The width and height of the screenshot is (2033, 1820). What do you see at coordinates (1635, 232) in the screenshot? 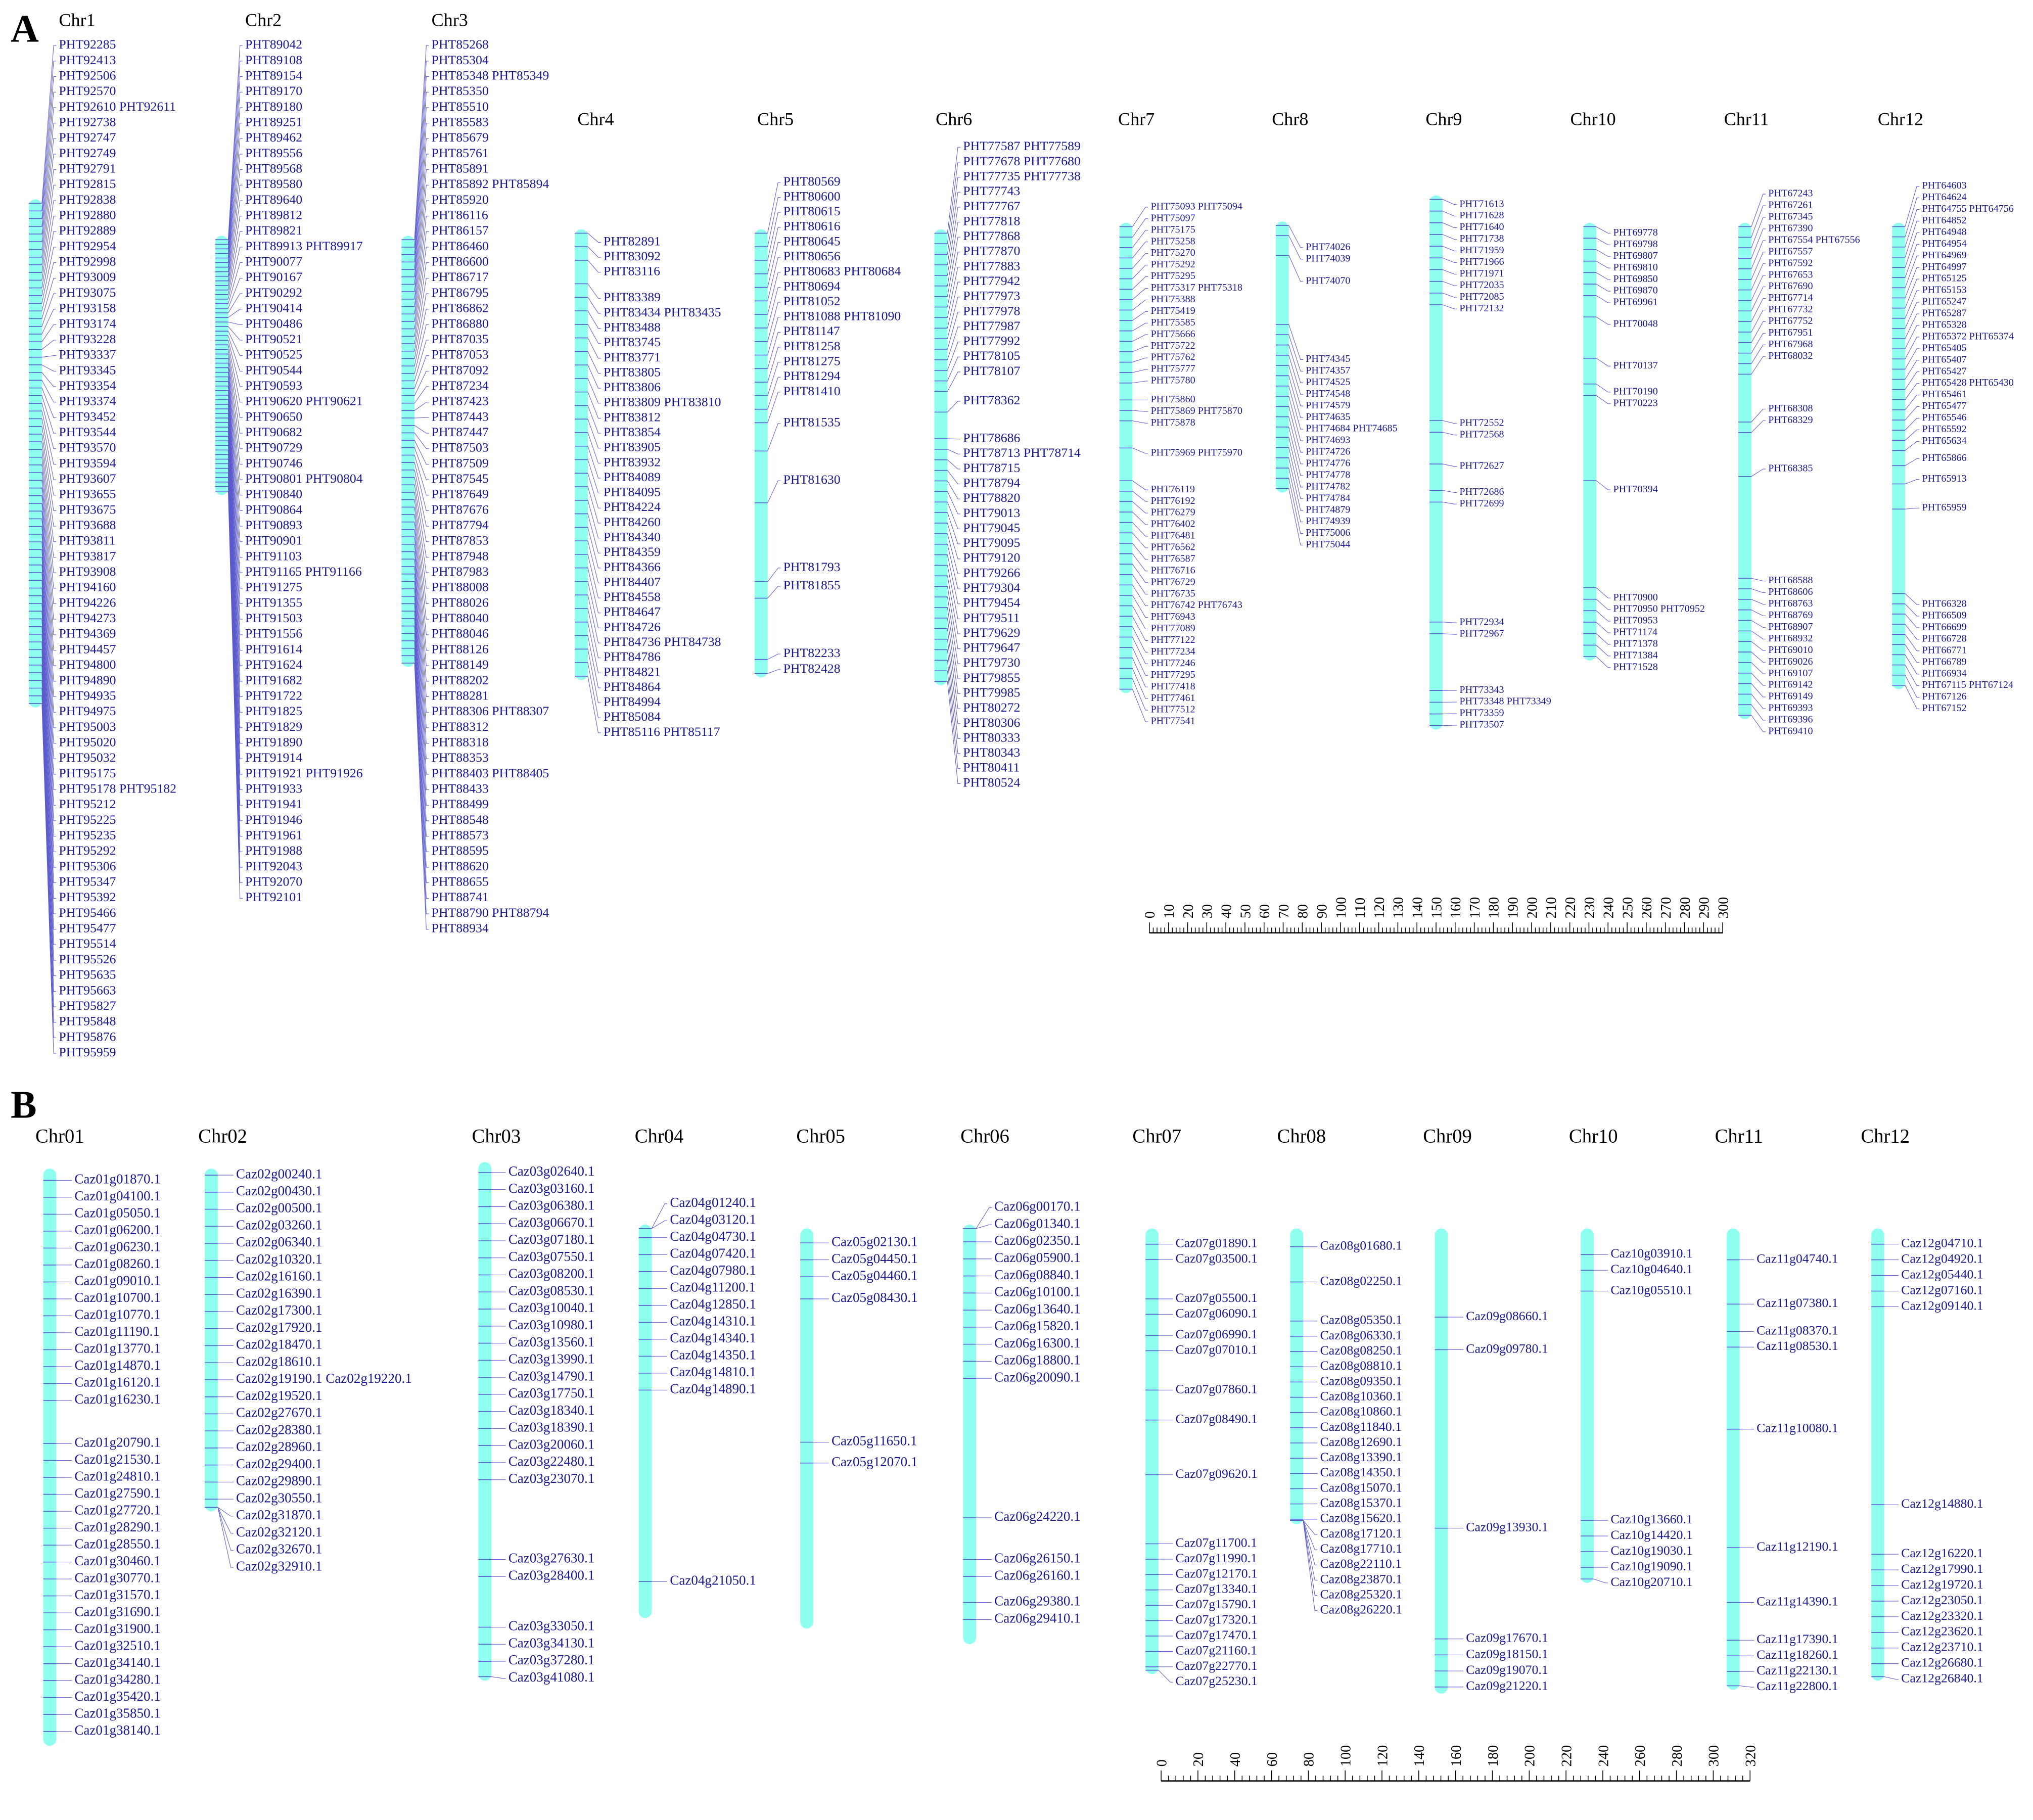
I see `gene-label: PHT69778` at bounding box center [1635, 232].